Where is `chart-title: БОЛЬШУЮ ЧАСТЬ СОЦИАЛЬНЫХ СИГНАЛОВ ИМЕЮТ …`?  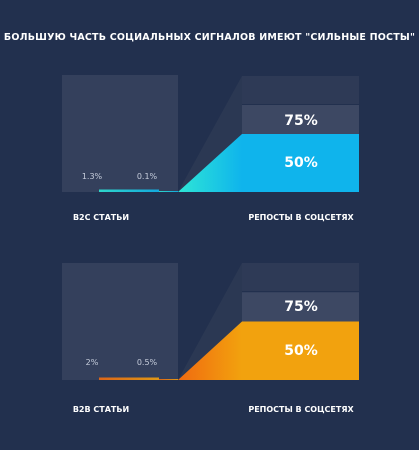
chart-title: БОЛЬШУЮ ЧАСТЬ СОЦИАЛЬНЫХ СИГНАЛОВ ИМЕЮТ … is located at coordinates (209, 37).